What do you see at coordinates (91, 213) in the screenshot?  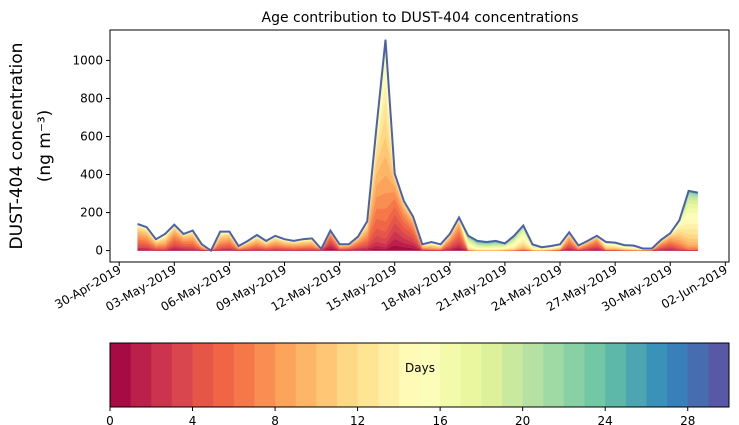 I see `y-tick-label: 200` at bounding box center [91, 213].